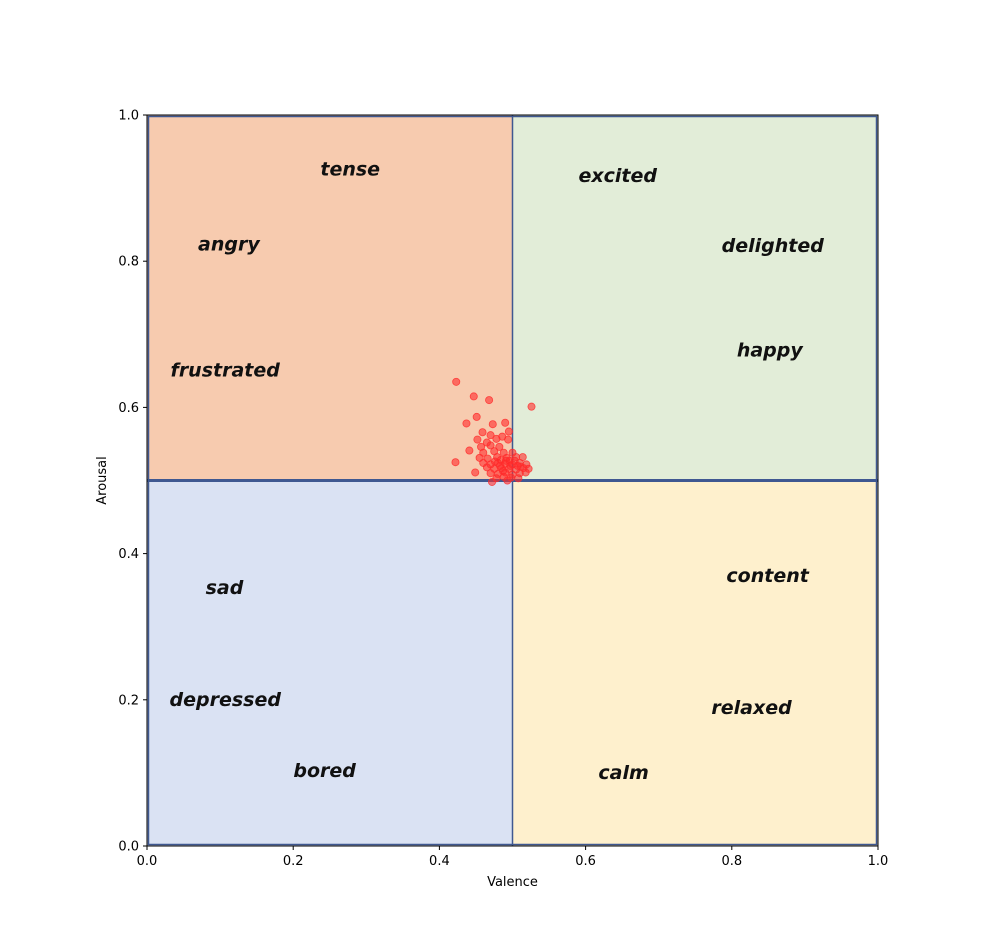  Describe the element at coordinates (128, 408) in the screenshot. I see `y-tick-label: 0.6` at that location.